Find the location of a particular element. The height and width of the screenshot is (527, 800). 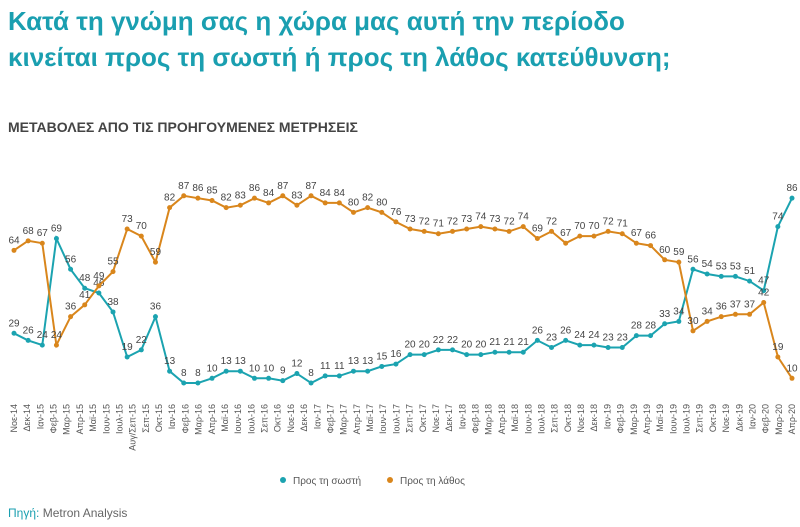

data-label: 37 is located at coordinates (736, 304).